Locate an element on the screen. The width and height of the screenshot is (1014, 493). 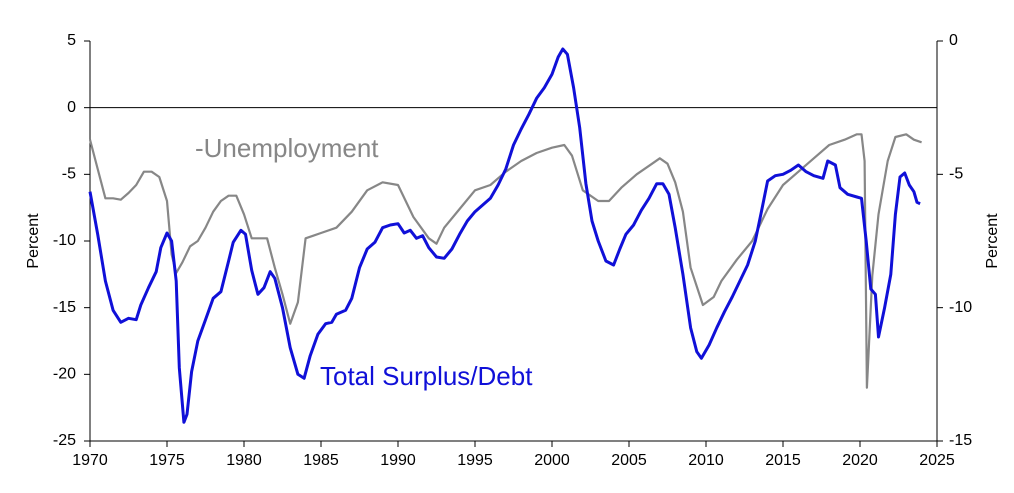
y-tick-label: -25 is located at coordinates (64, 440).